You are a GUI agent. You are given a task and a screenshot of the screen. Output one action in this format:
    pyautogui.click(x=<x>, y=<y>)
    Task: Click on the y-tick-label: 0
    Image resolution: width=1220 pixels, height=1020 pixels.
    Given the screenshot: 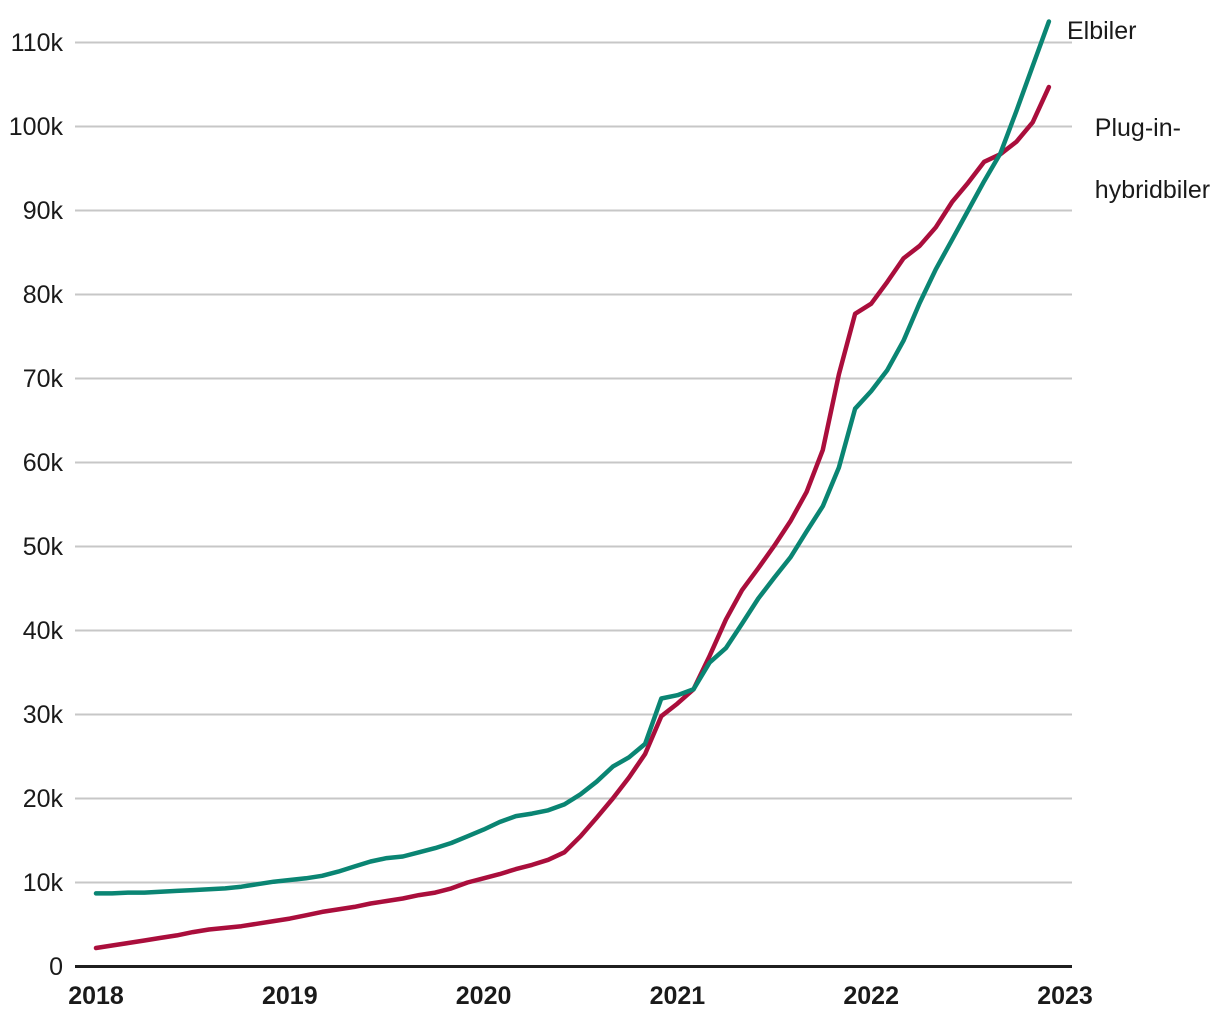 What is the action you would take?
    pyautogui.click(x=56, y=967)
    